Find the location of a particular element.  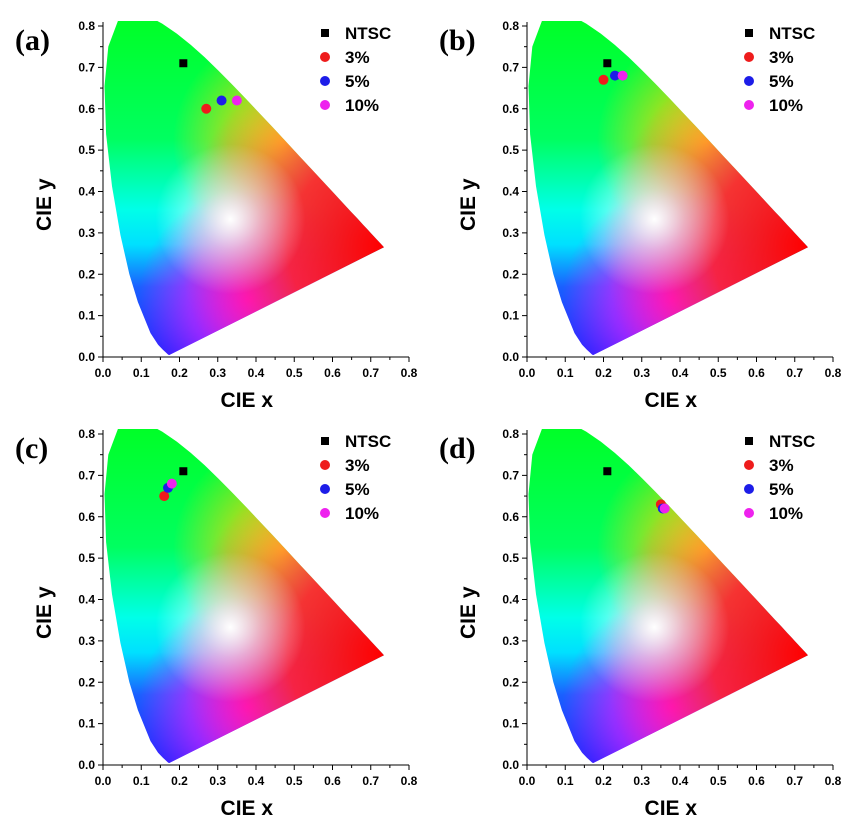

panel-label: (b) is located at coordinates (457, 40).